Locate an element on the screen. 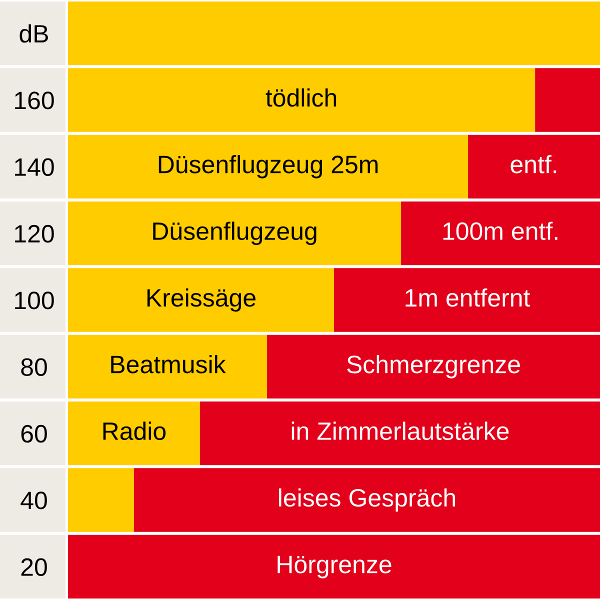 The image size is (600, 600). y-tick-label: 60 is located at coordinates (34, 433).